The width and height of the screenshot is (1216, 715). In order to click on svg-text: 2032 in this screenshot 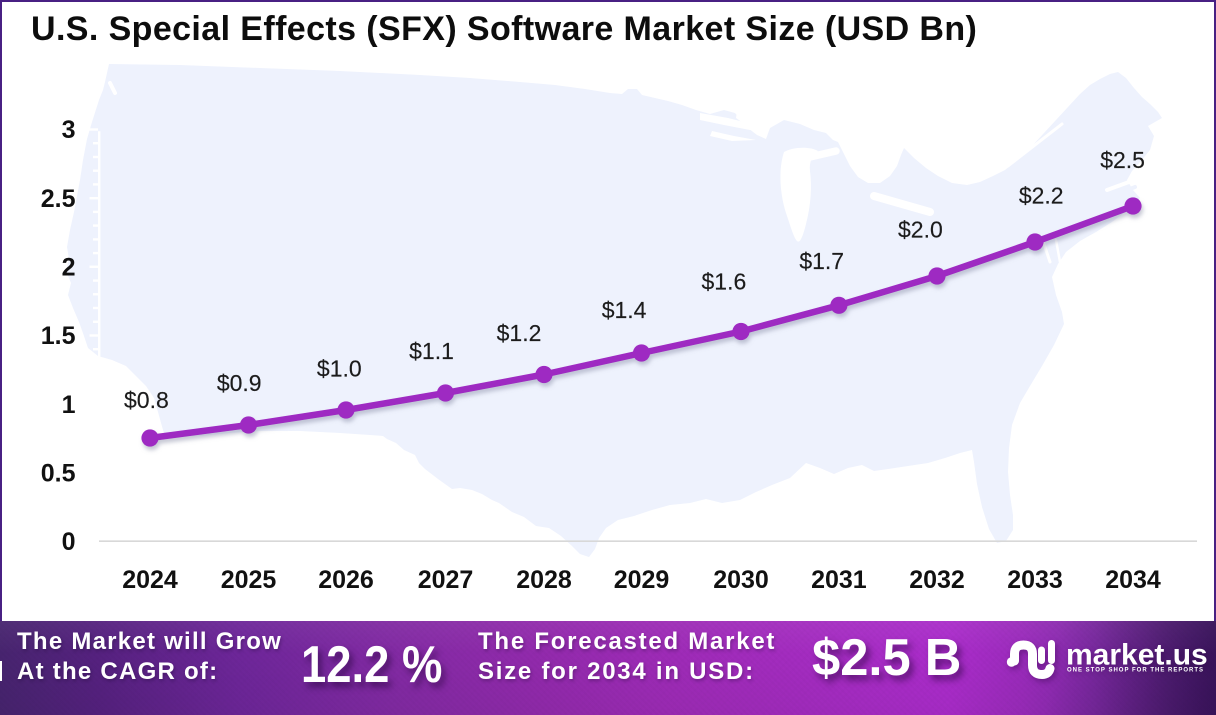, I will do `click(937, 580)`.